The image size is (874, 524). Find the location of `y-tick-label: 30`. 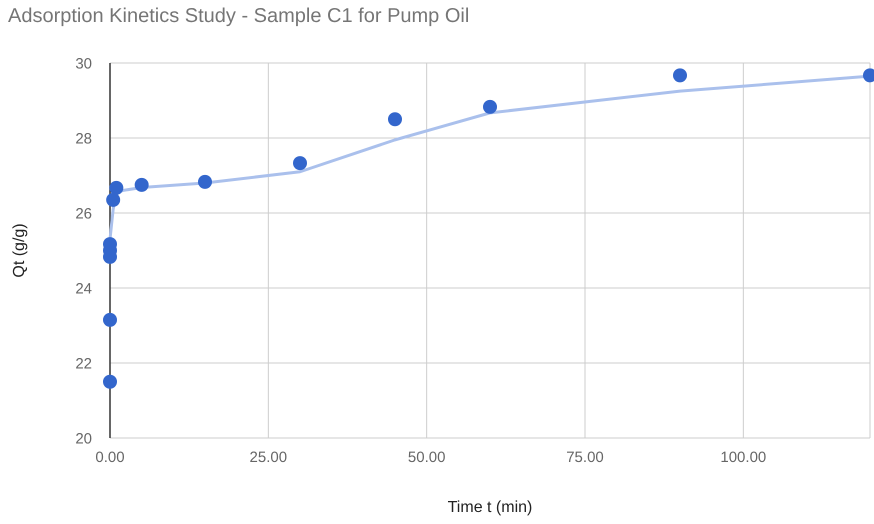

y-tick-label: 30 is located at coordinates (83, 63).